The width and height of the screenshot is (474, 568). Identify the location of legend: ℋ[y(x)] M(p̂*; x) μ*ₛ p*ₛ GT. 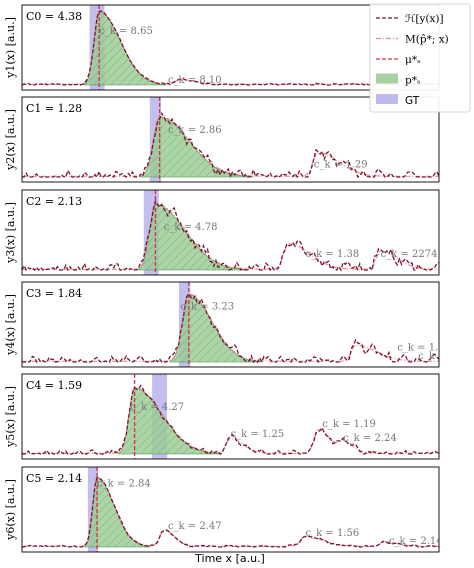
(420, 58).